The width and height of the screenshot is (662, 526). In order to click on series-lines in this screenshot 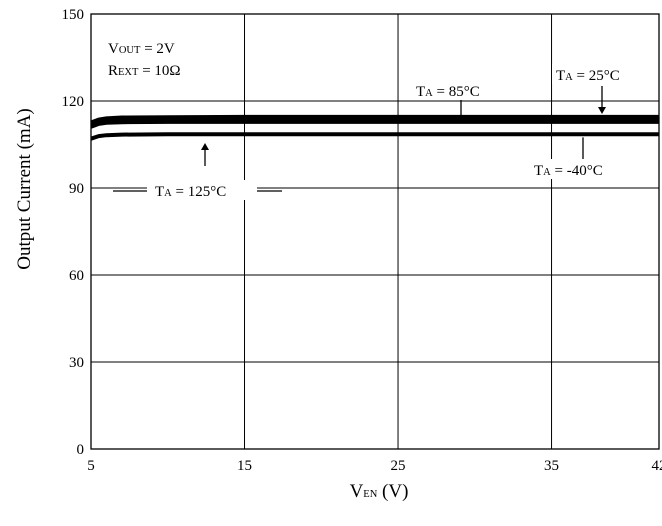, I will do `click(374, 127)`.